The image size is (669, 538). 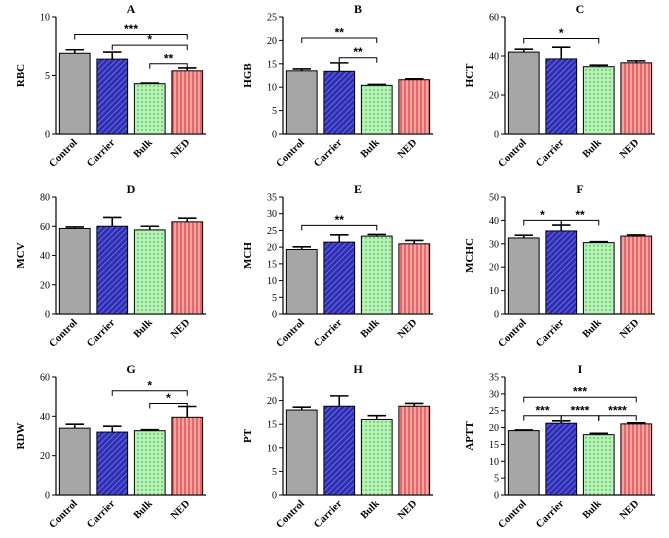 I want to click on y-axis-label: RBC, so click(x=21, y=75).